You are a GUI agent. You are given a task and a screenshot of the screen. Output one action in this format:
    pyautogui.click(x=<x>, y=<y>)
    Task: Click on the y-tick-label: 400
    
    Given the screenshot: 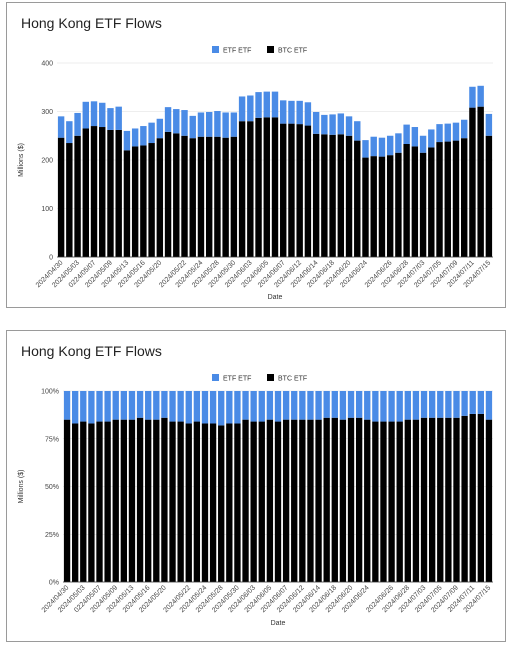 What is the action you would take?
    pyautogui.click(x=47, y=64)
    